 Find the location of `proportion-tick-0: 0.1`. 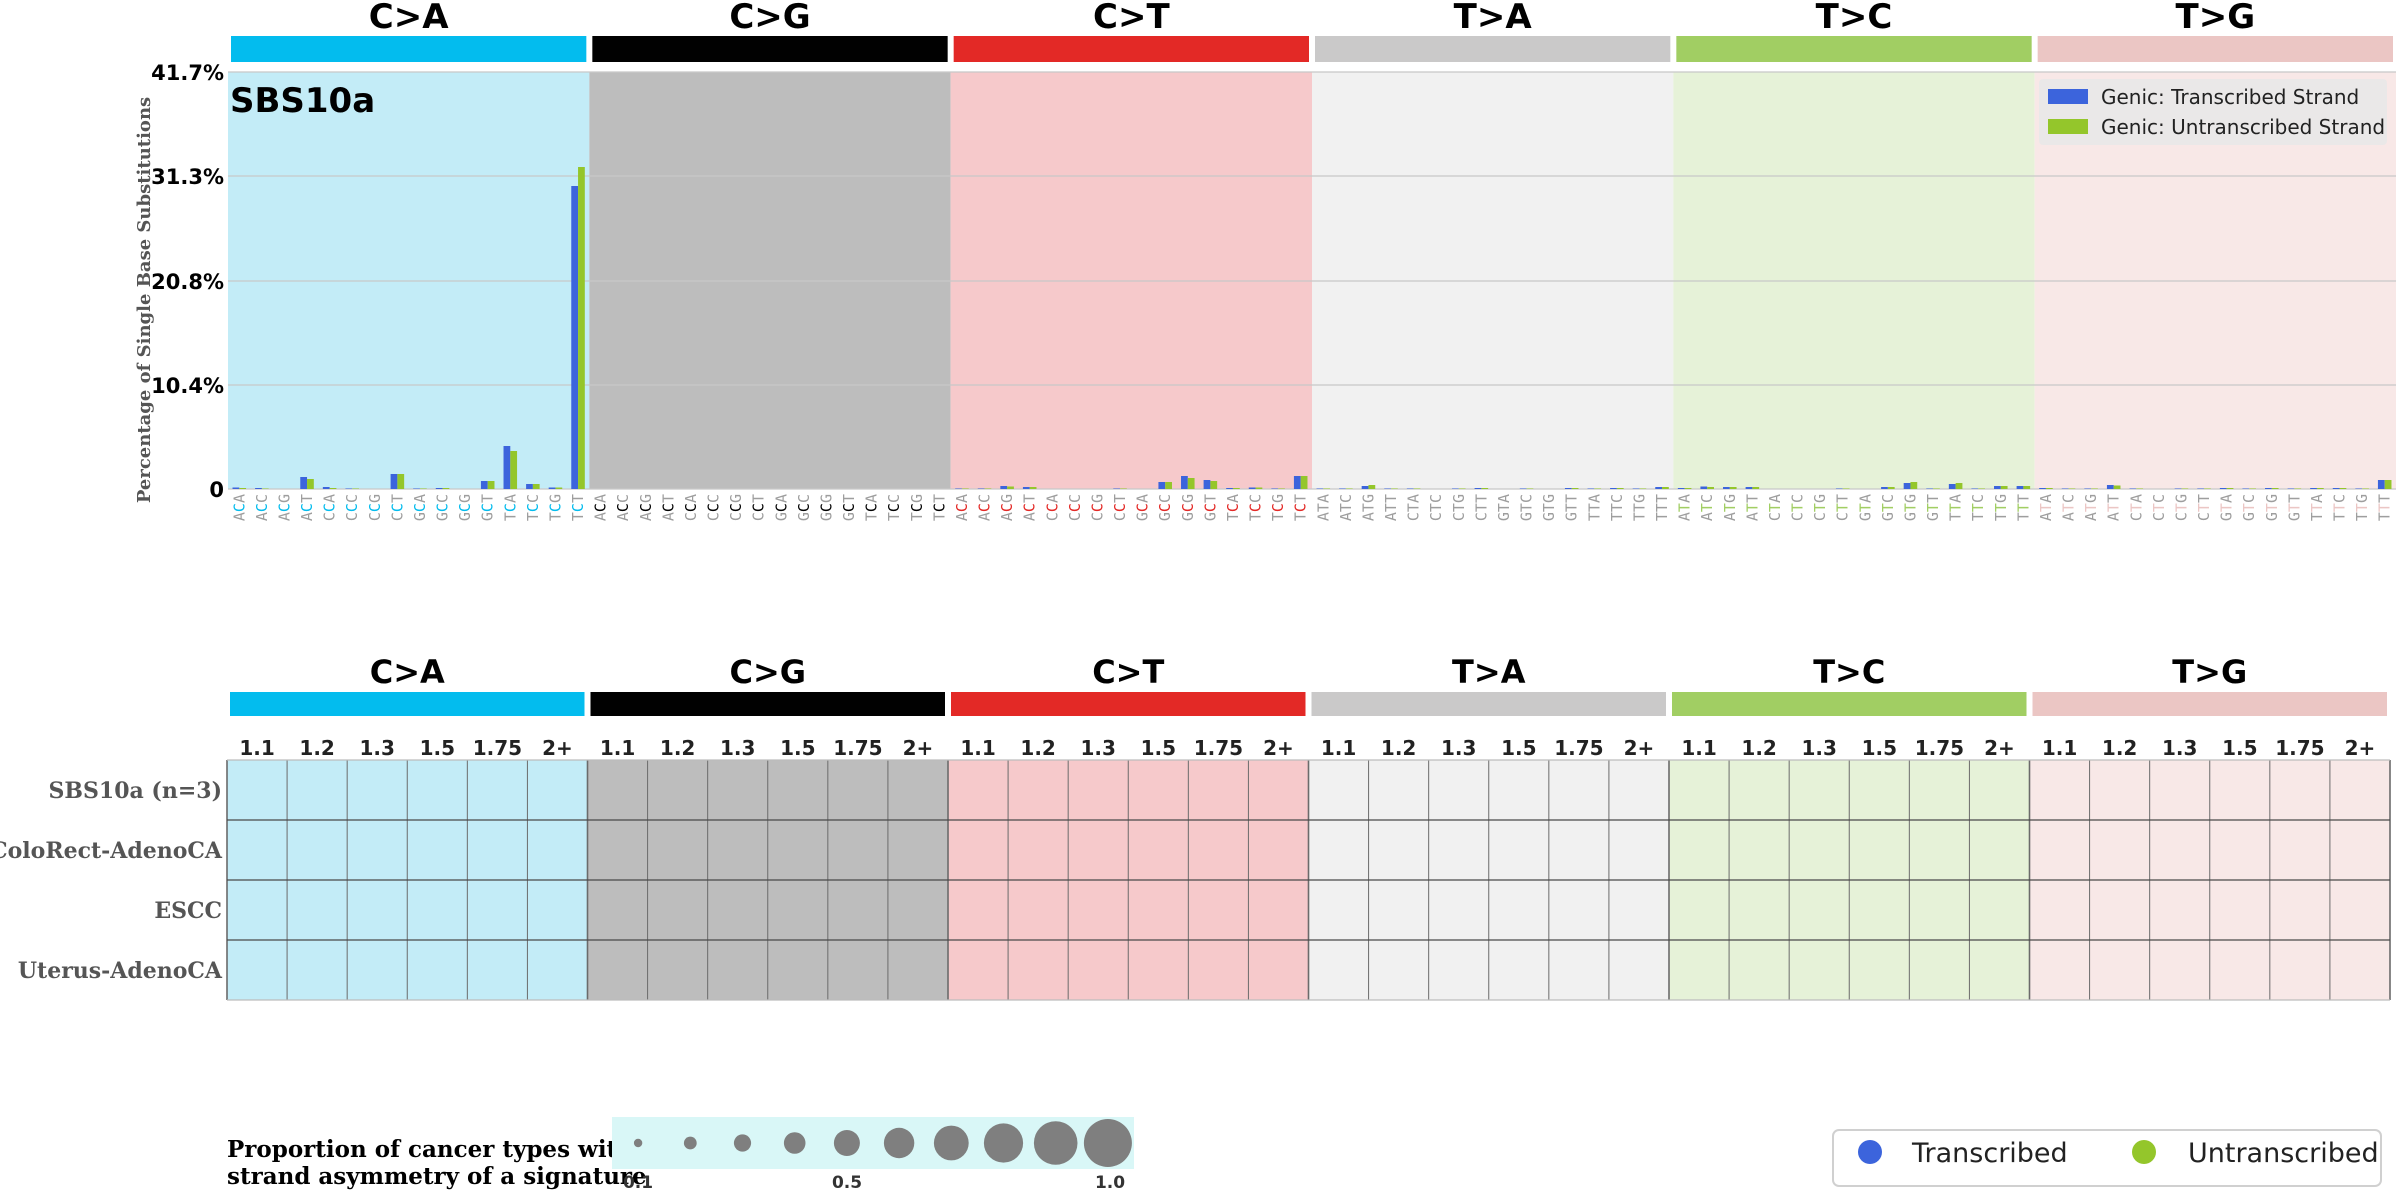

proportion-tick-0: 0.1 is located at coordinates (638, 1183).